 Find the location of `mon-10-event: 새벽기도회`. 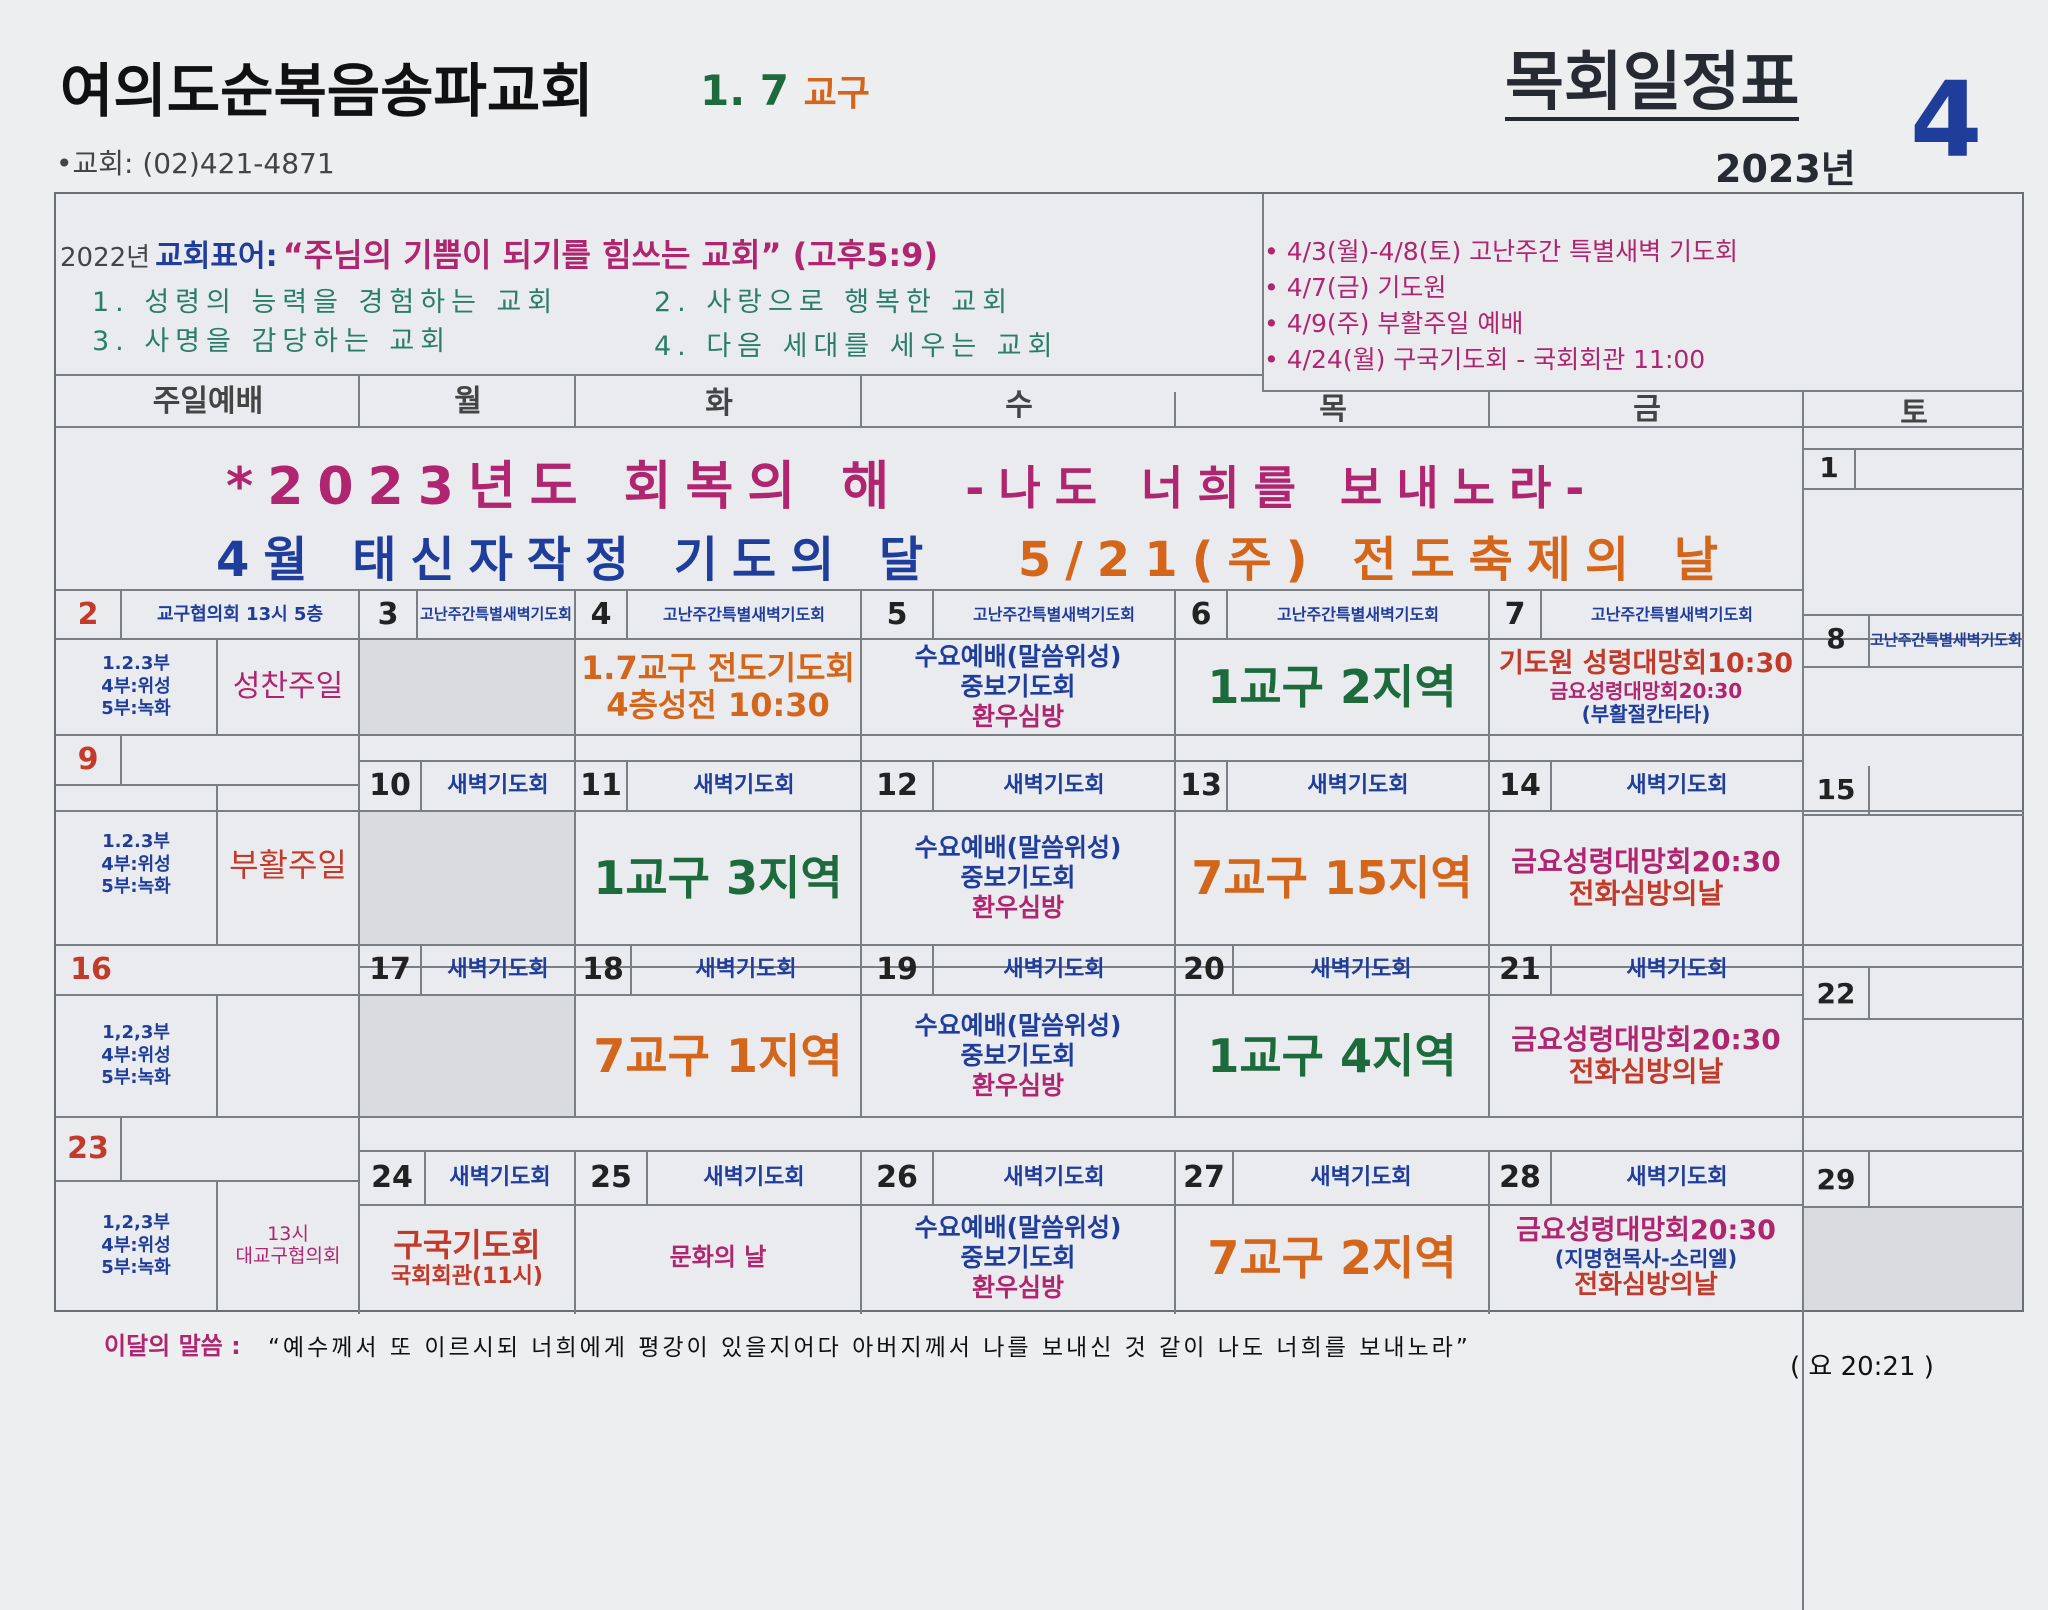

mon-10-event: 새벽기도회 is located at coordinates (498, 786).